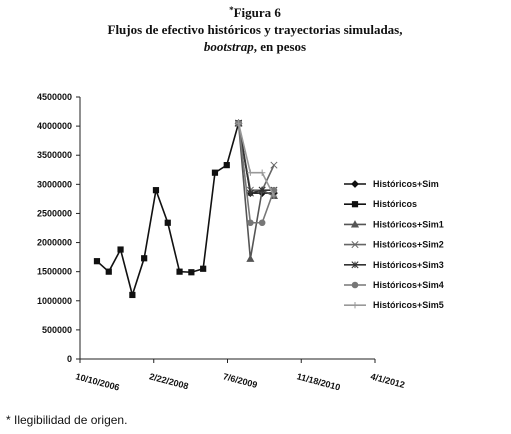 The height and width of the screenshot is (434, 511). I want to click on y-tick-label: 4500000, so click(54, 97).